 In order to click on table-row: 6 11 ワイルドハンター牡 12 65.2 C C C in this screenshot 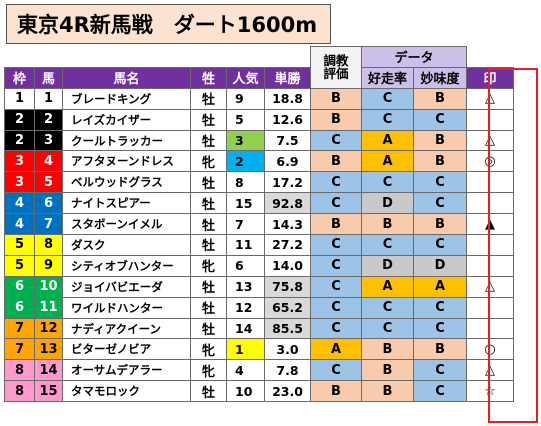, I will do `click(259, 307)`.